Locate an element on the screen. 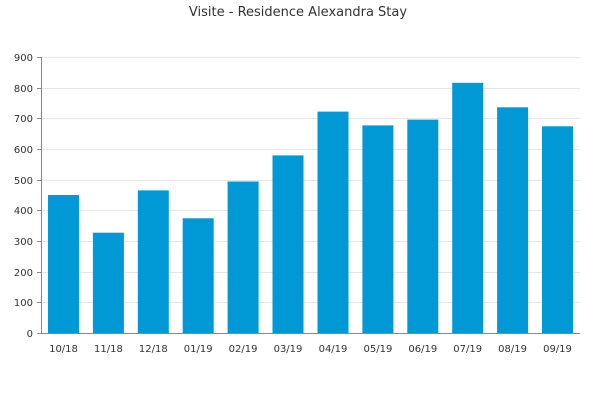 The width and height of the screenshot is (600, 400). y-tick-label: 600 is located at coordinates (23, 150).